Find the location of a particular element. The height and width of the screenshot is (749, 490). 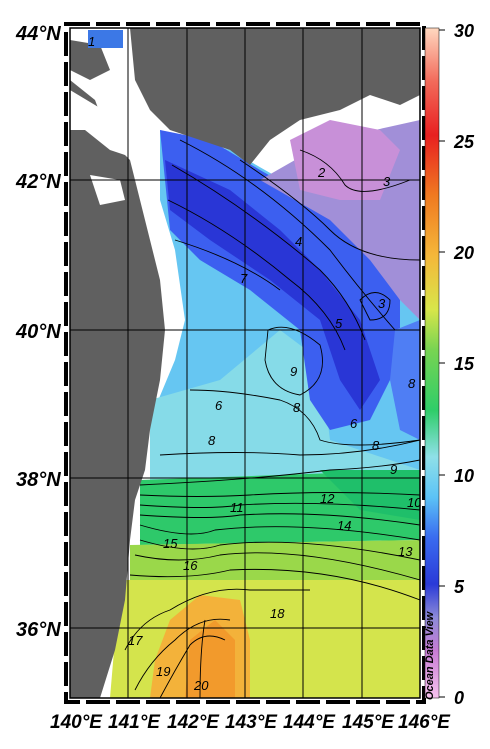

lat-label-38: 38°N is located at coordinates (38, 480).